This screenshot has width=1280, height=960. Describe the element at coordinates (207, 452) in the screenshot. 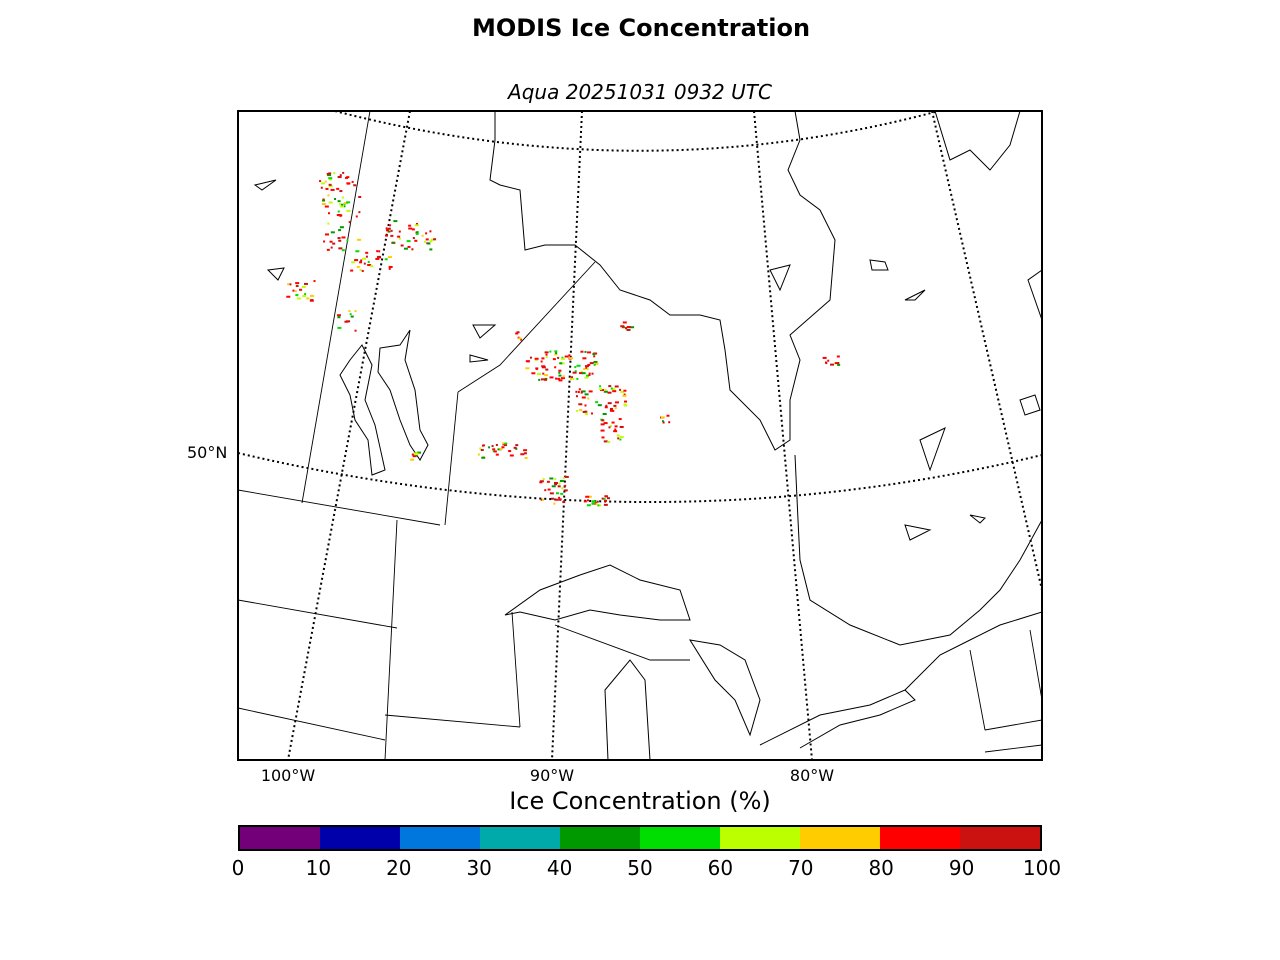

I see `lat-label-50n: 50°N` at that location.